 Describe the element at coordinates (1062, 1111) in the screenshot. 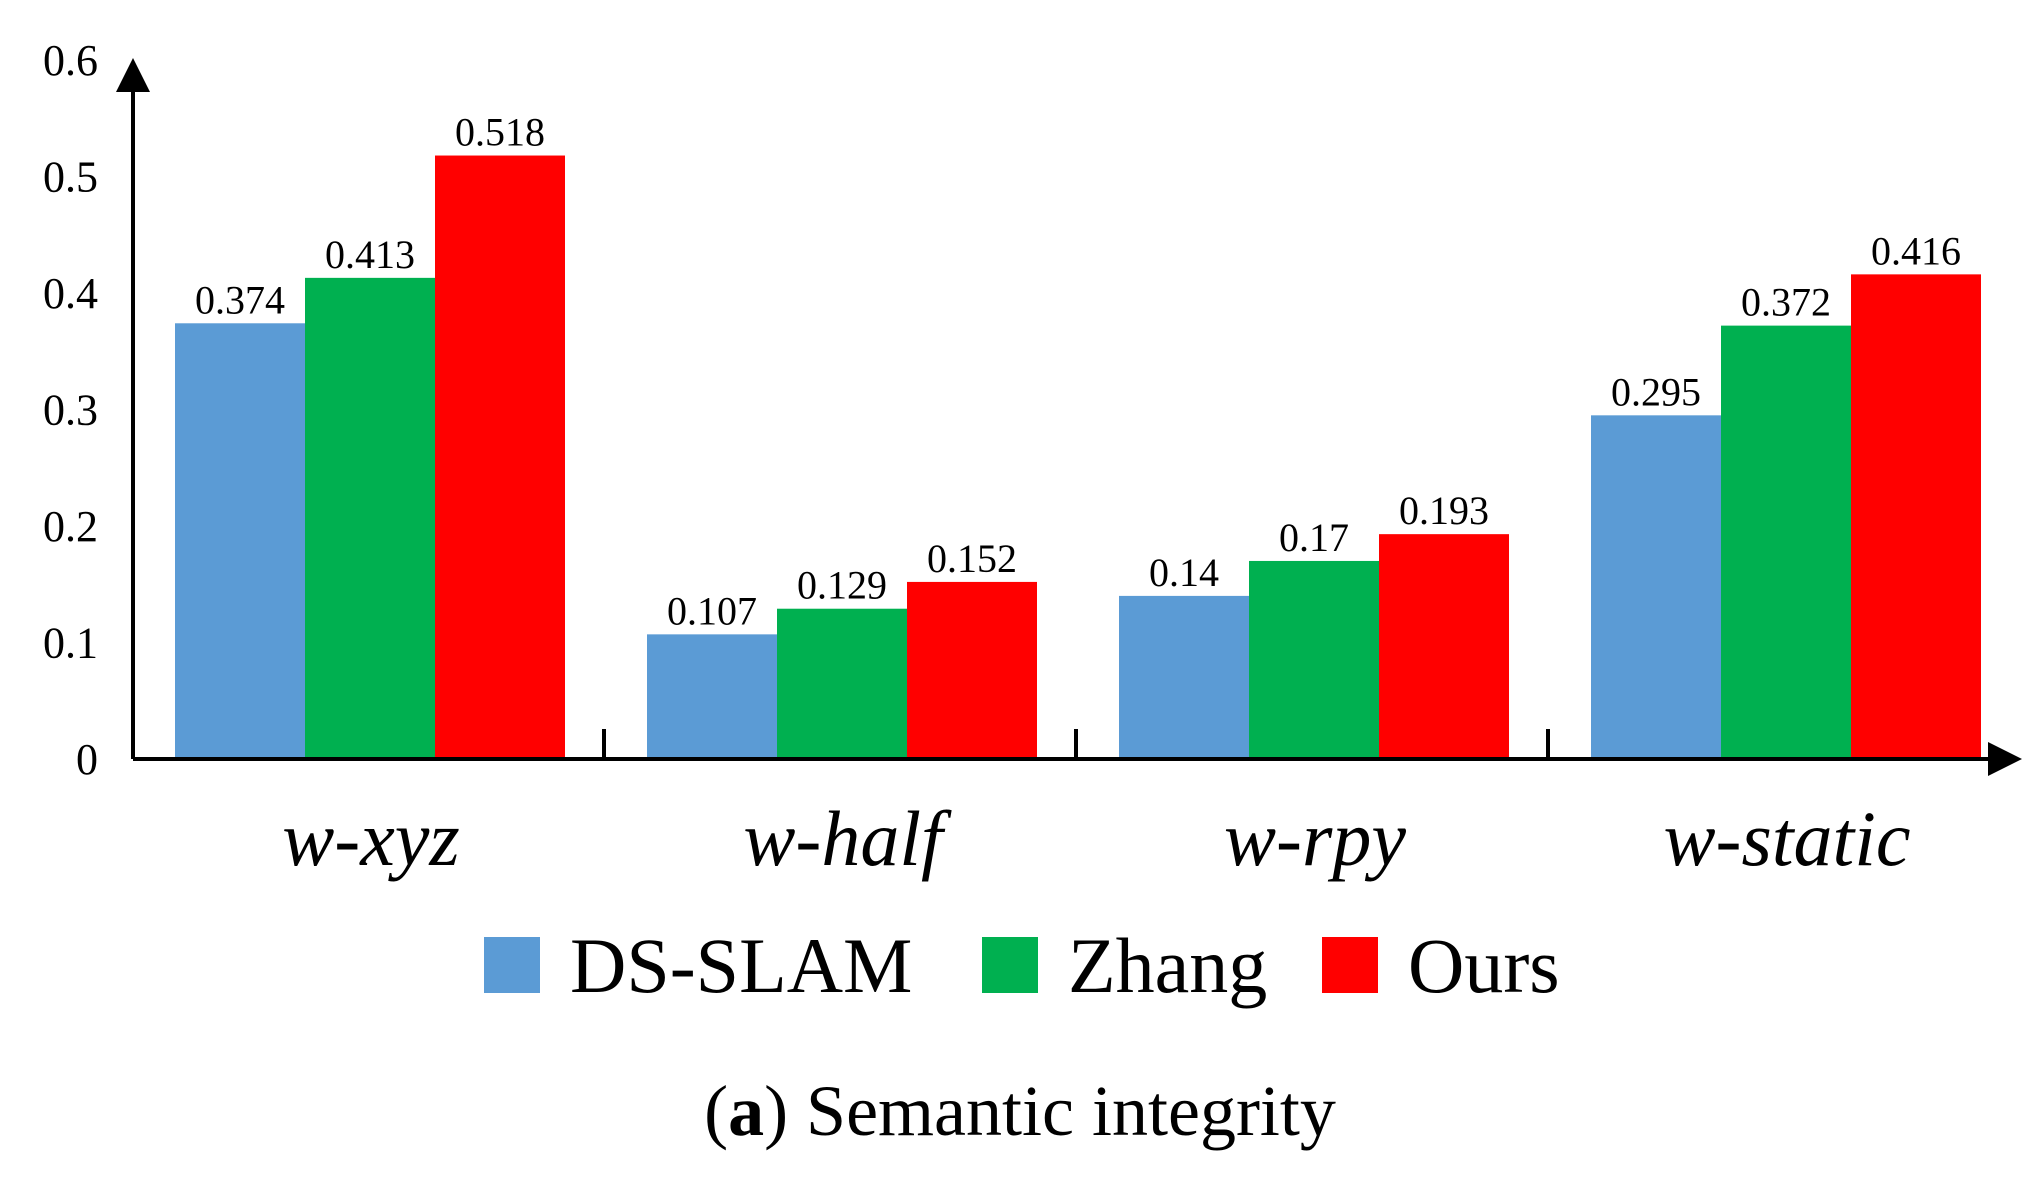

I see `caption-text: Semantic integrity` at that location.